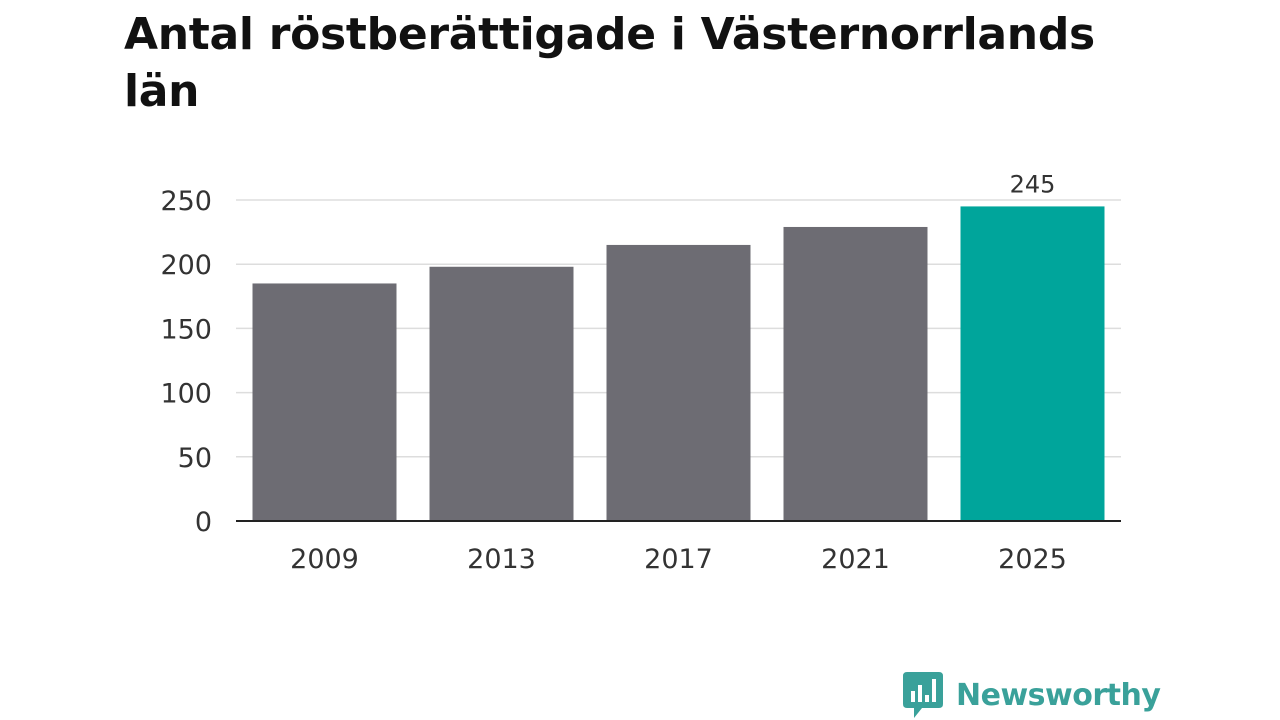  What do you see at coordinates (1033, 184) in the screenshot?
I see `data-label: 245` at bounding box center [1033, 184].